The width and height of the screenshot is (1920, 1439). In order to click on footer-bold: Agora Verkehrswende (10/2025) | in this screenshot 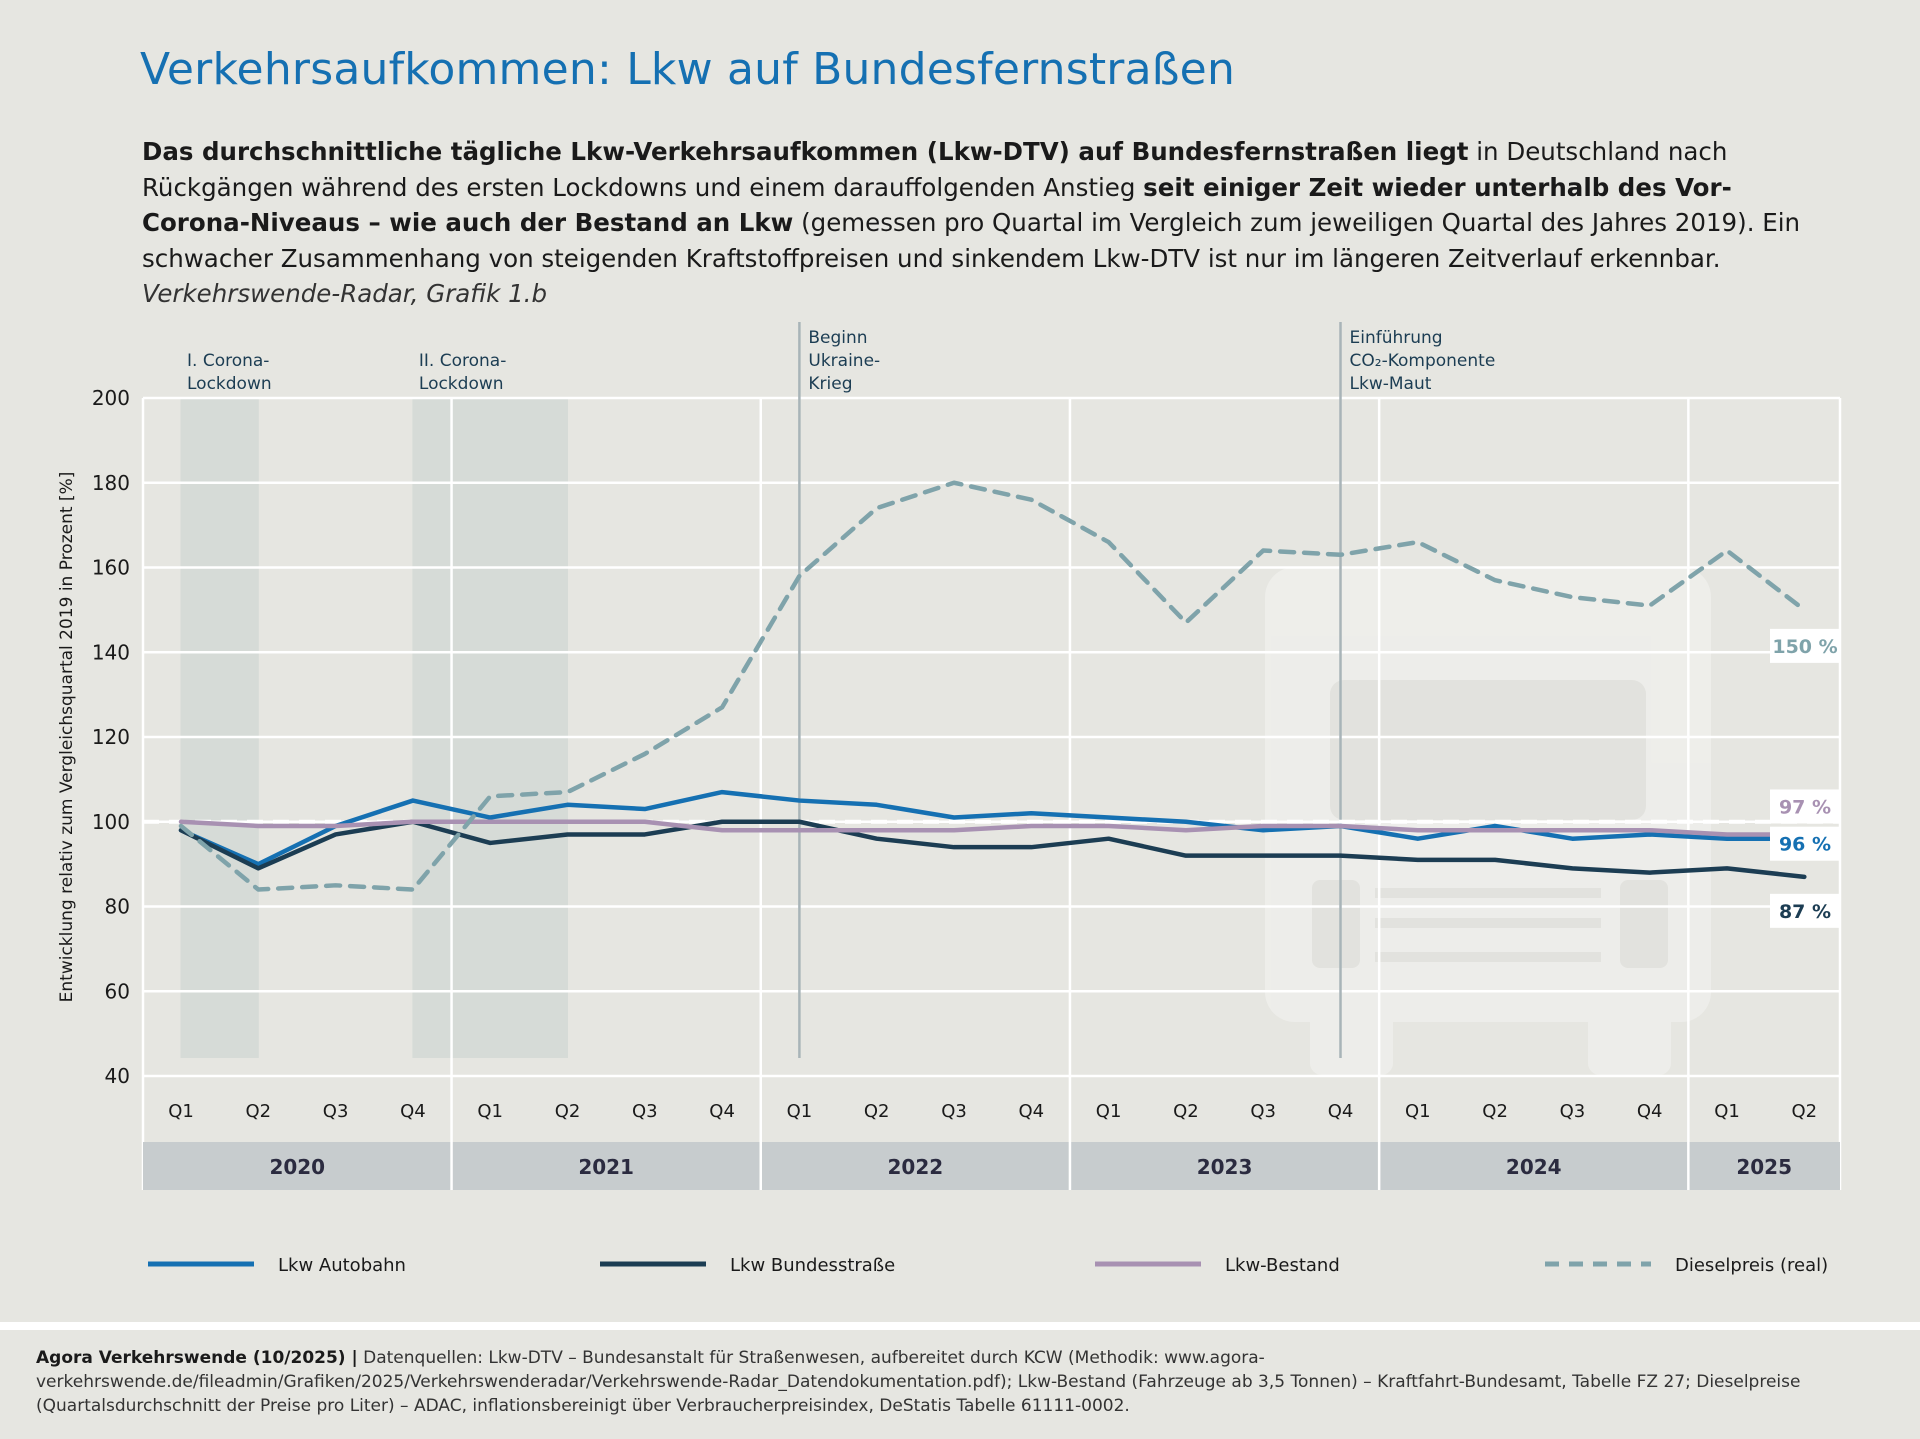, I will do `click(197, 1358)`.